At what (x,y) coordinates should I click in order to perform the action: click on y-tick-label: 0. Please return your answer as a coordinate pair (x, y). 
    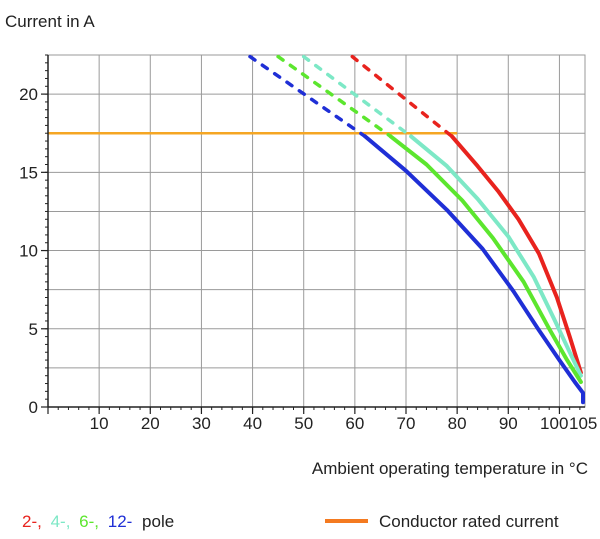
    Looking at the image, I should click on (33, 407).